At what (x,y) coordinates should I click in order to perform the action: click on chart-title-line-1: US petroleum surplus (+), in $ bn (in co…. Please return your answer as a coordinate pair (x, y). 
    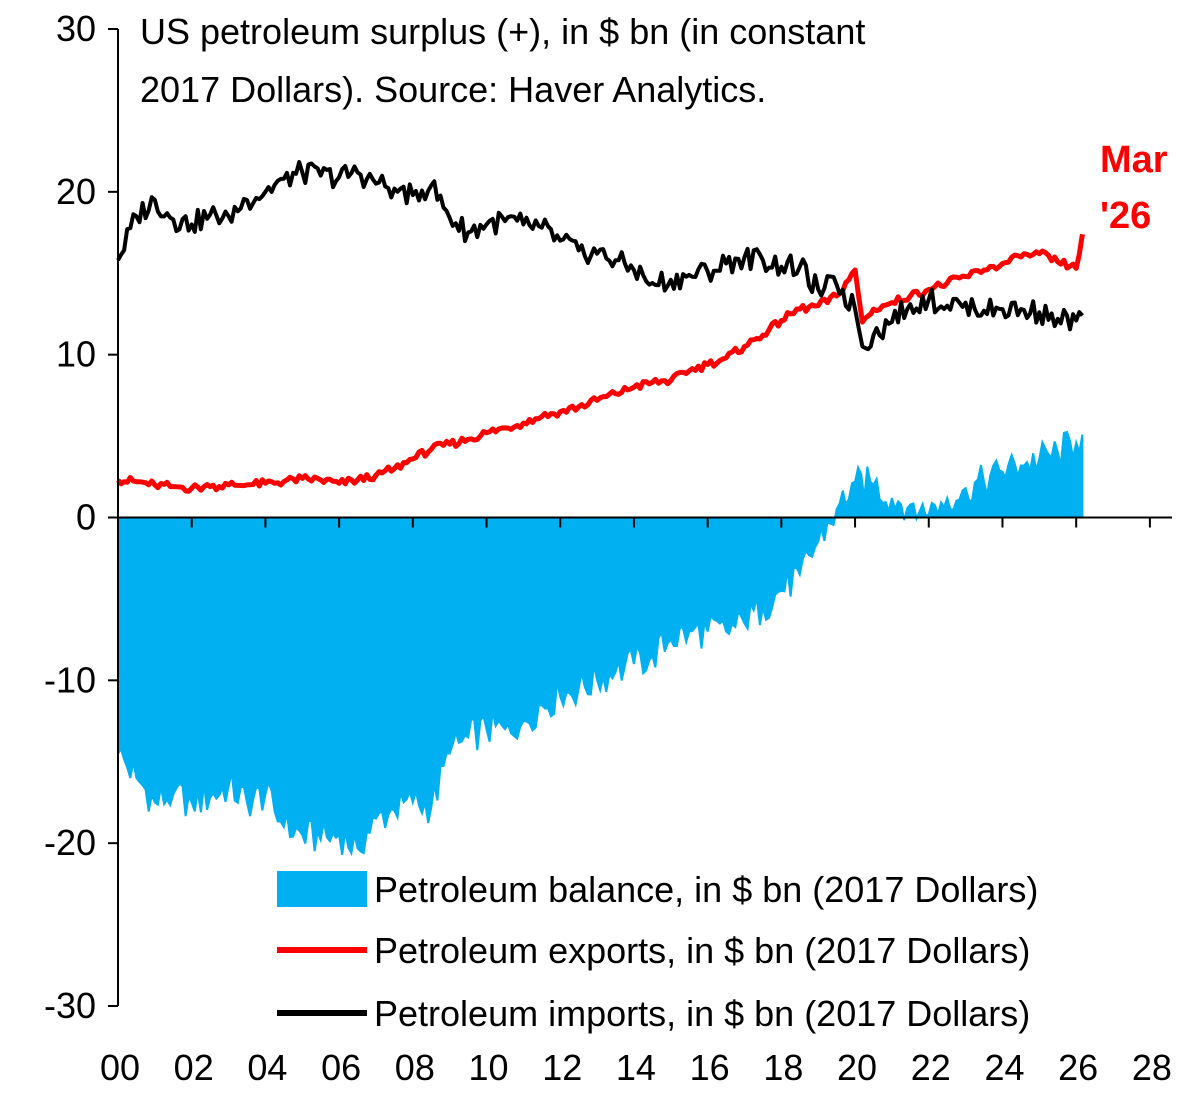
    Looking at the image, I should click on (502, 31).